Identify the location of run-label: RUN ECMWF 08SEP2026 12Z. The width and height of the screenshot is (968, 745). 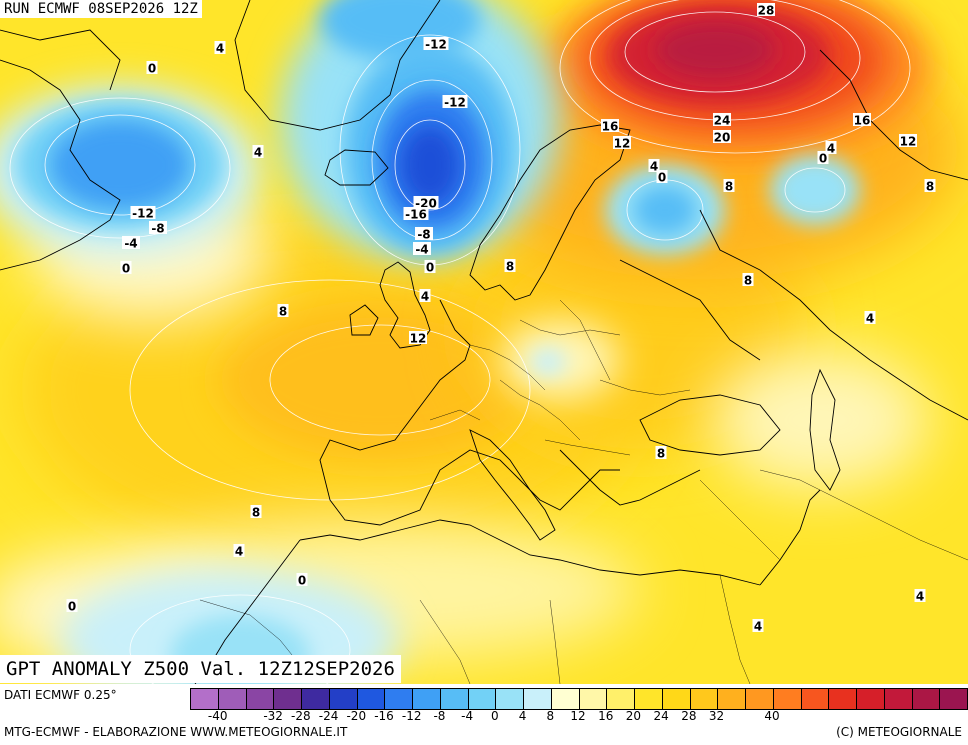
(101, 9).